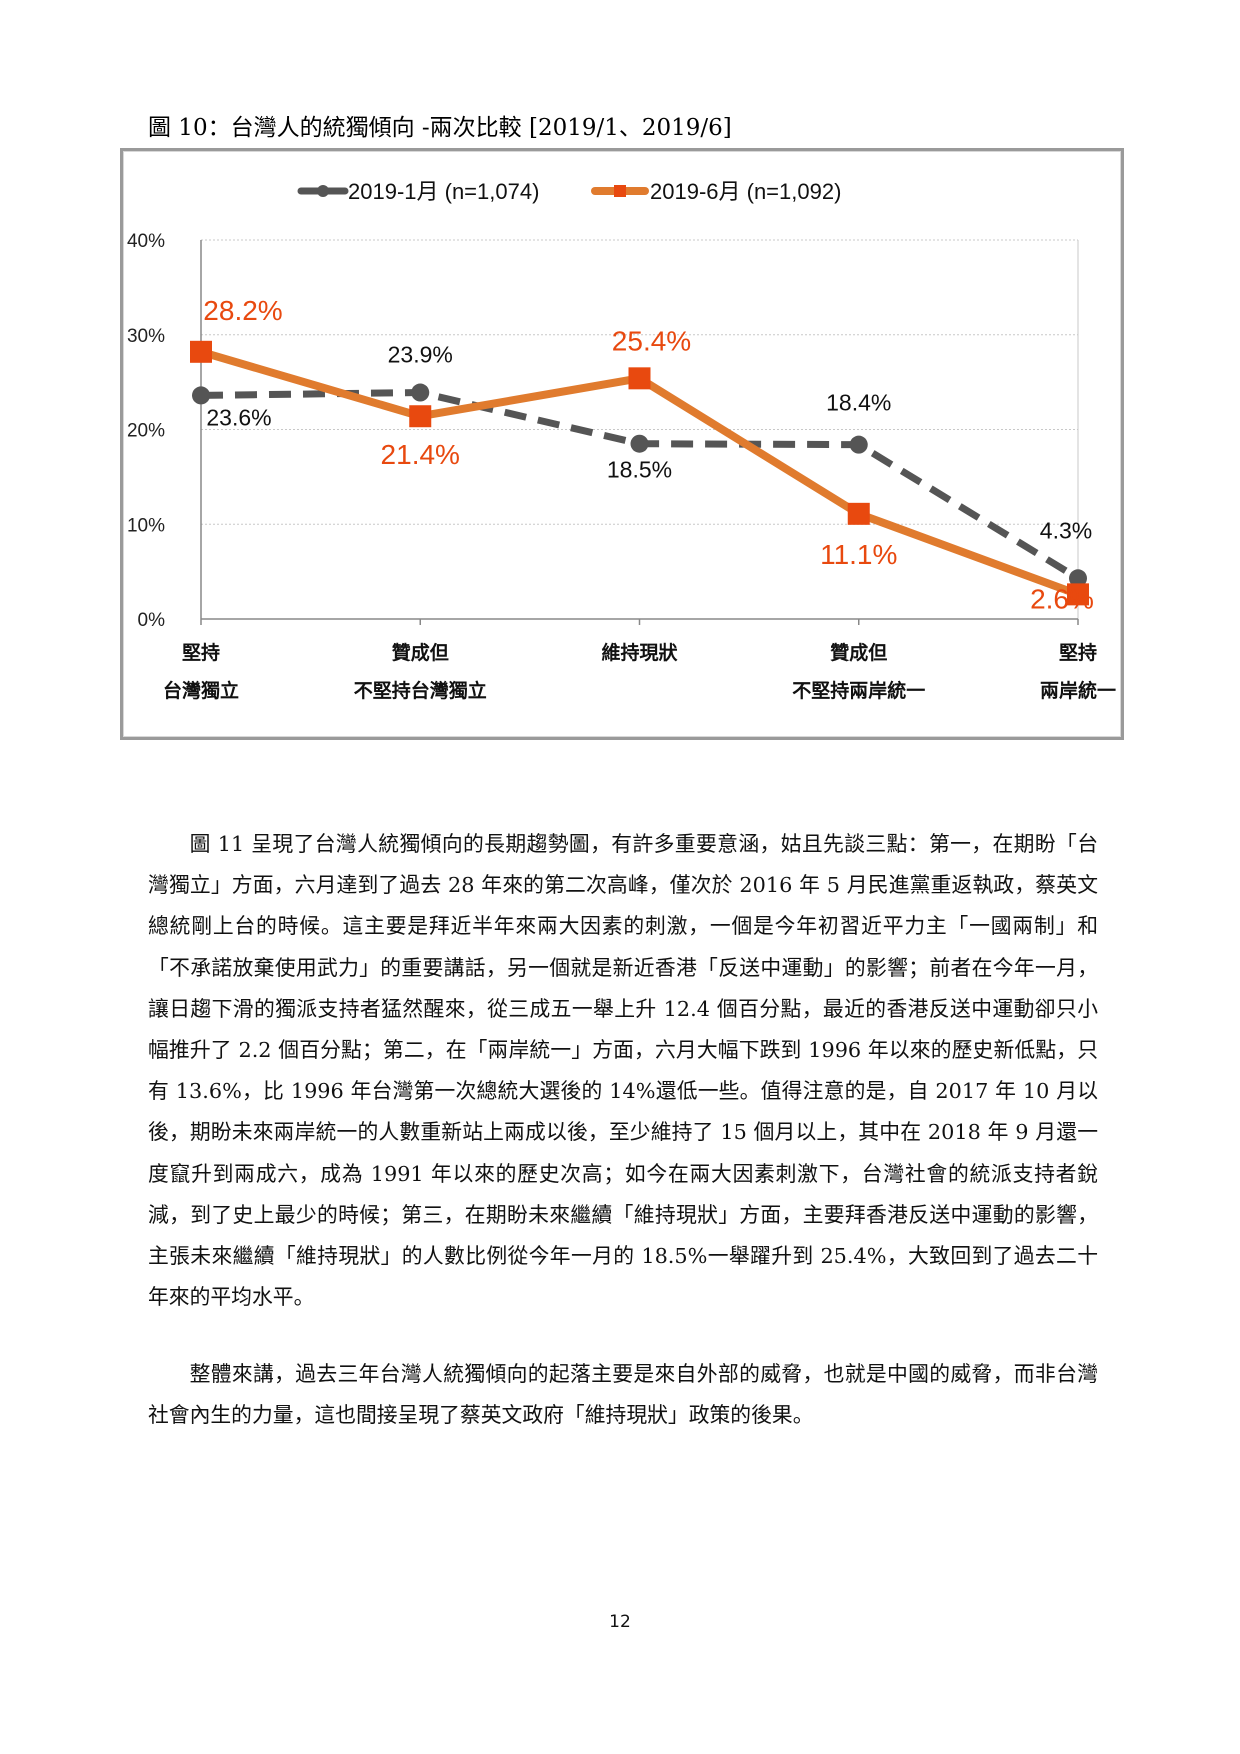 The height and width of the screenshot is (1754, 1240). Describe the element at coordinates (639, 470) in the screenshot. I see `data-label-2019-1: 18.5%` at that location.